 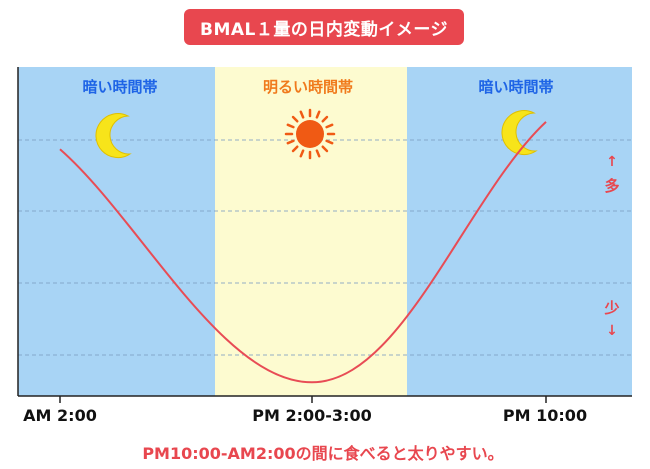 What do you see at coordinates (611, 319) in the screenshot?
I see `y-indicator-less: 少 ↓` at bounding box center [611, 319].